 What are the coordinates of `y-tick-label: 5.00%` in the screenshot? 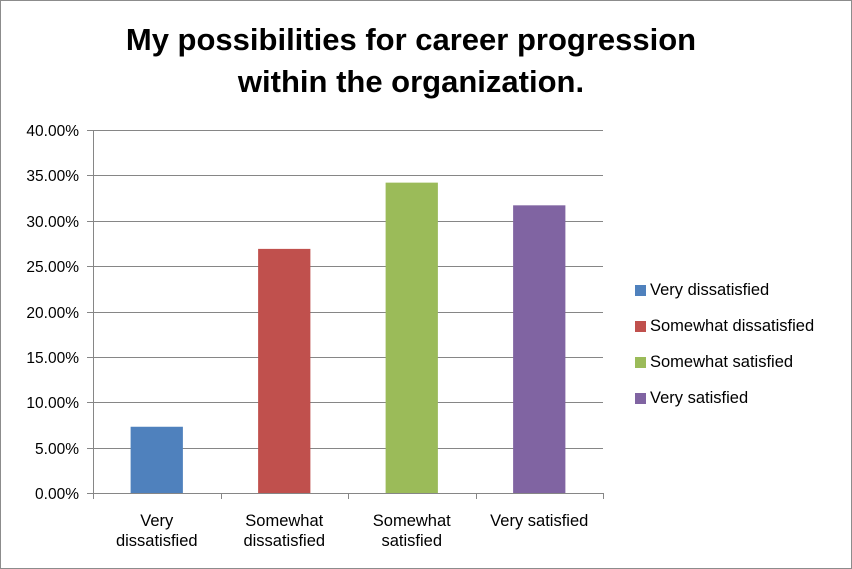 It's located at (57, 449).